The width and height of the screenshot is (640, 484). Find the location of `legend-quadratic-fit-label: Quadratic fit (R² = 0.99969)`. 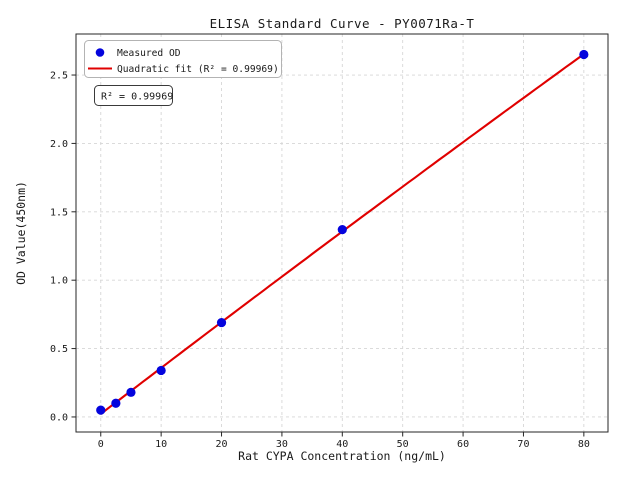

legend-quadratic-fit-label: Quadratic fit (R² = 0.99969) is located at coordinates (198, 69).